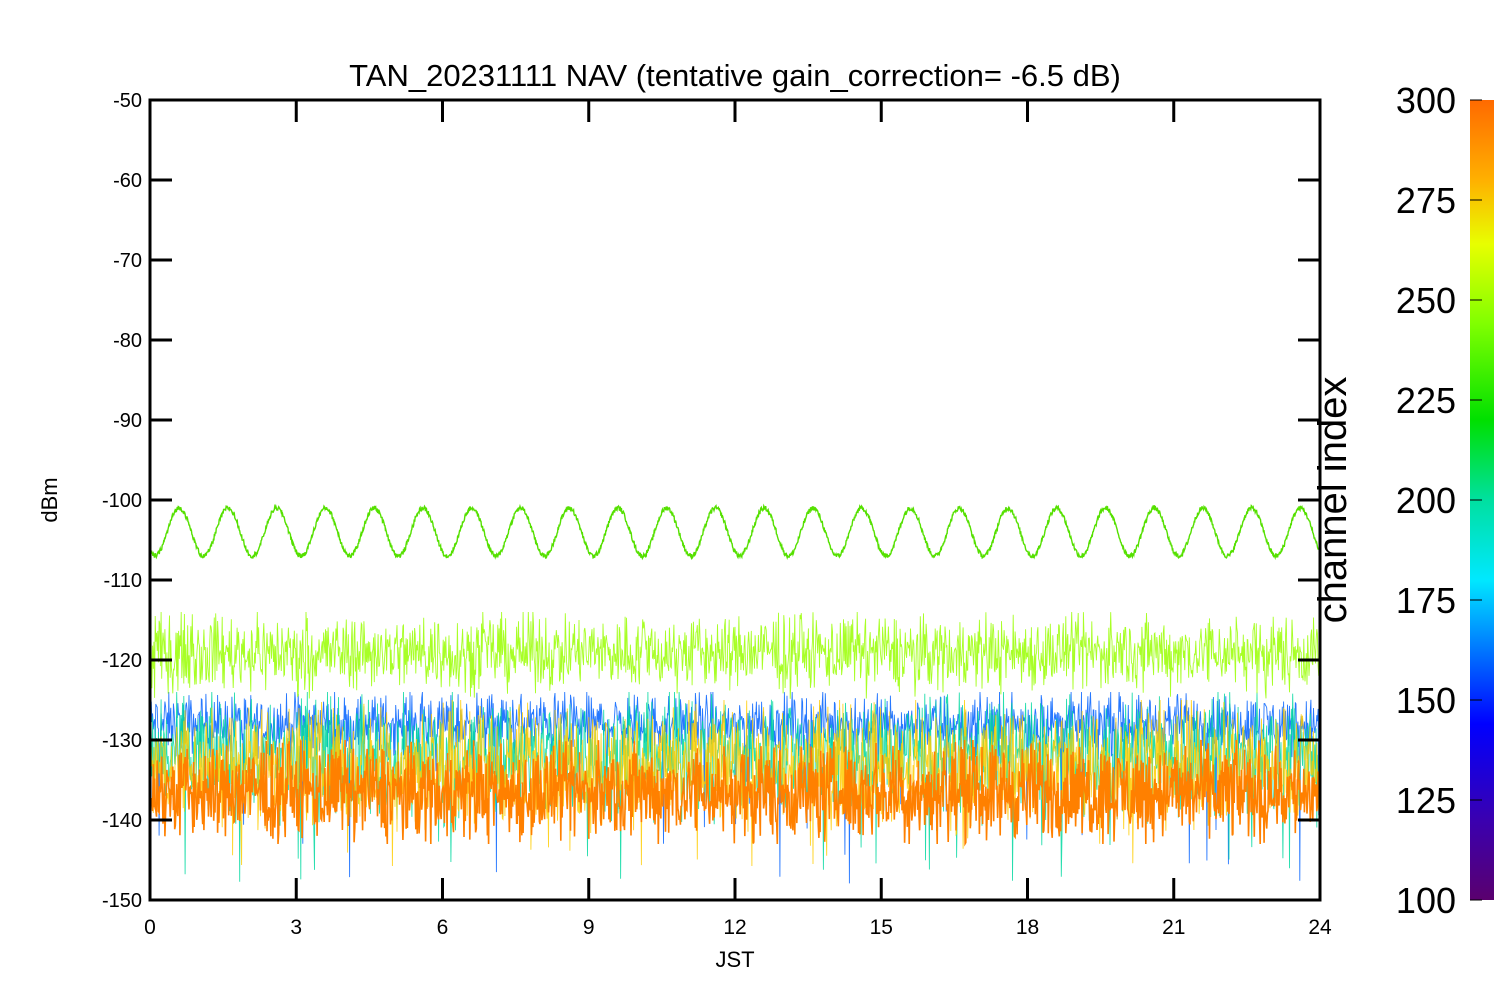 This screenshot has width=1500, height=1000. What do you see at coordinates (49, 499) in the screenshot?
I see `y-axis-label: dBm` at bounding box center [49, 499].